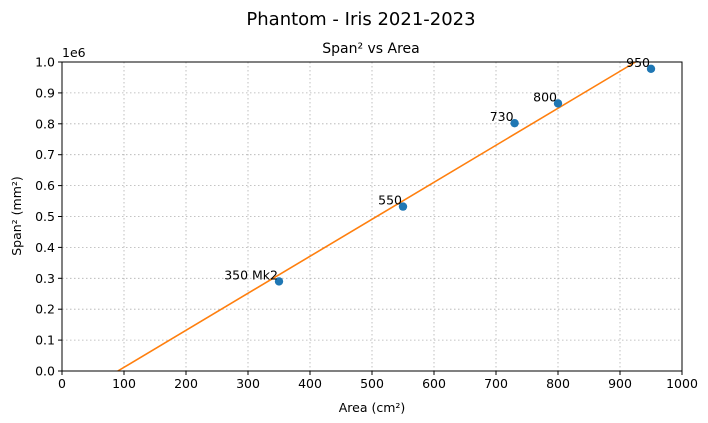 The height and width of the screenshot is (423, 708). Describe the element at coordinates (251, 274) in the screenshot. I see `point-label: 350 Mk2` at that location.